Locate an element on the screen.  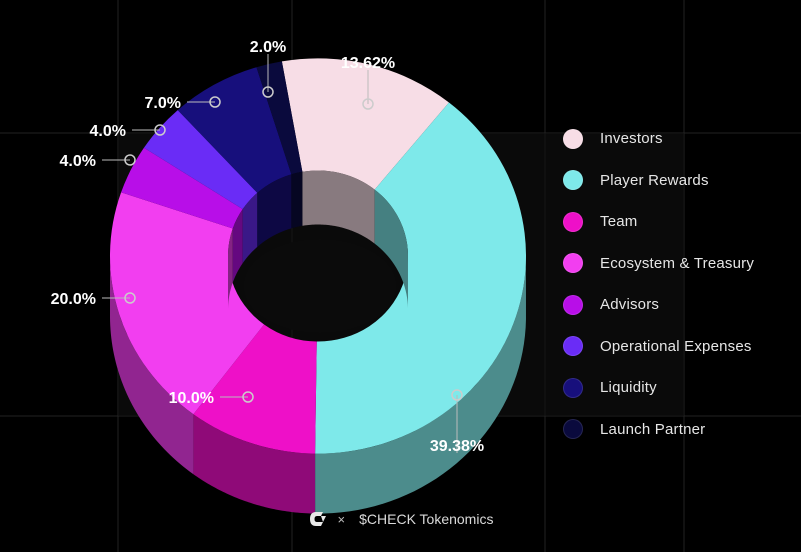
legend-label: Launch Partner is located at coordinates (653, 429).